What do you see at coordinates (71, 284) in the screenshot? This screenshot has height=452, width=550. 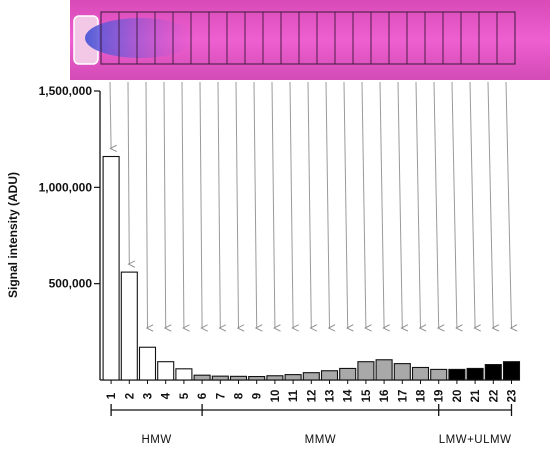 I see `y-tick-label: 500,000` at bounding box center [71, 284].